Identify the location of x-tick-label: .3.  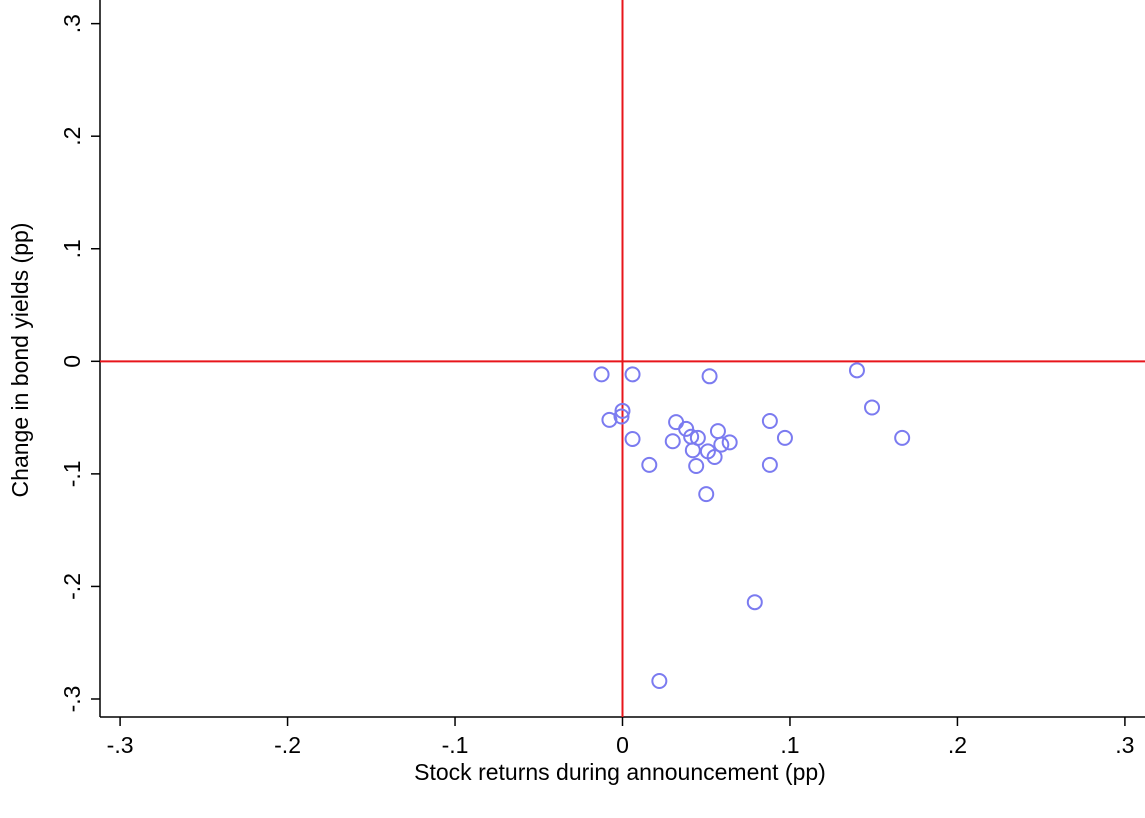
(1124, 745).